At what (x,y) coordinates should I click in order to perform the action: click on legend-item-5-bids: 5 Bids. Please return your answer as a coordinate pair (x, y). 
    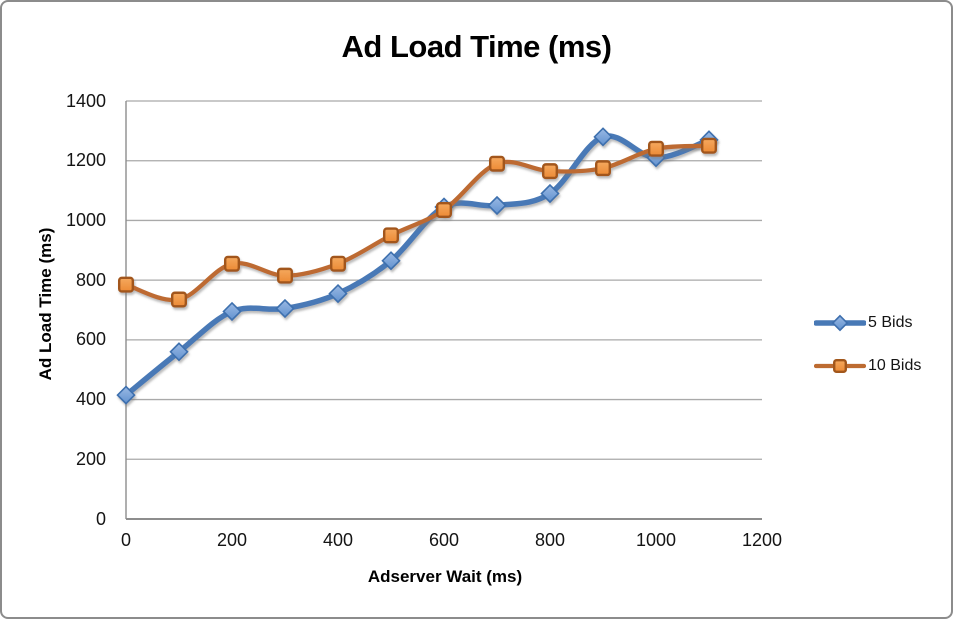
    Looking at the image, I should click on (867, 323).